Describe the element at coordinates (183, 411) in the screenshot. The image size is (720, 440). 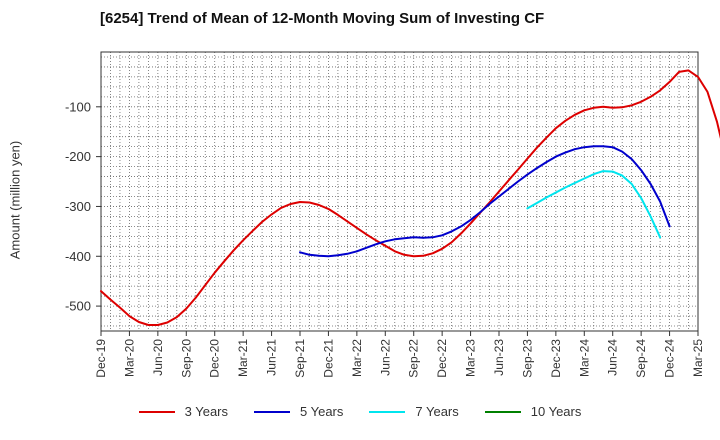
I see `legend-item-3-years: 3 Years` at that location.